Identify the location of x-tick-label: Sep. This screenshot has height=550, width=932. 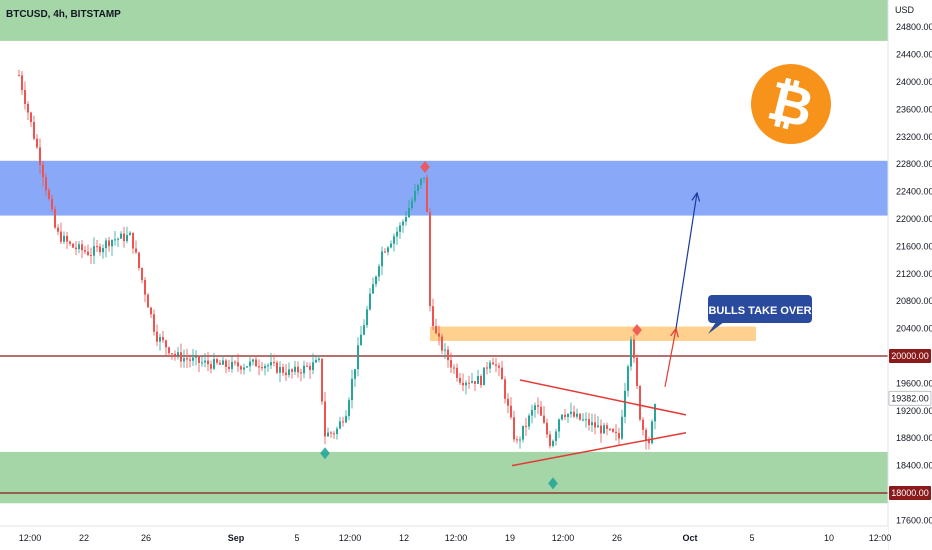
(236, 538).